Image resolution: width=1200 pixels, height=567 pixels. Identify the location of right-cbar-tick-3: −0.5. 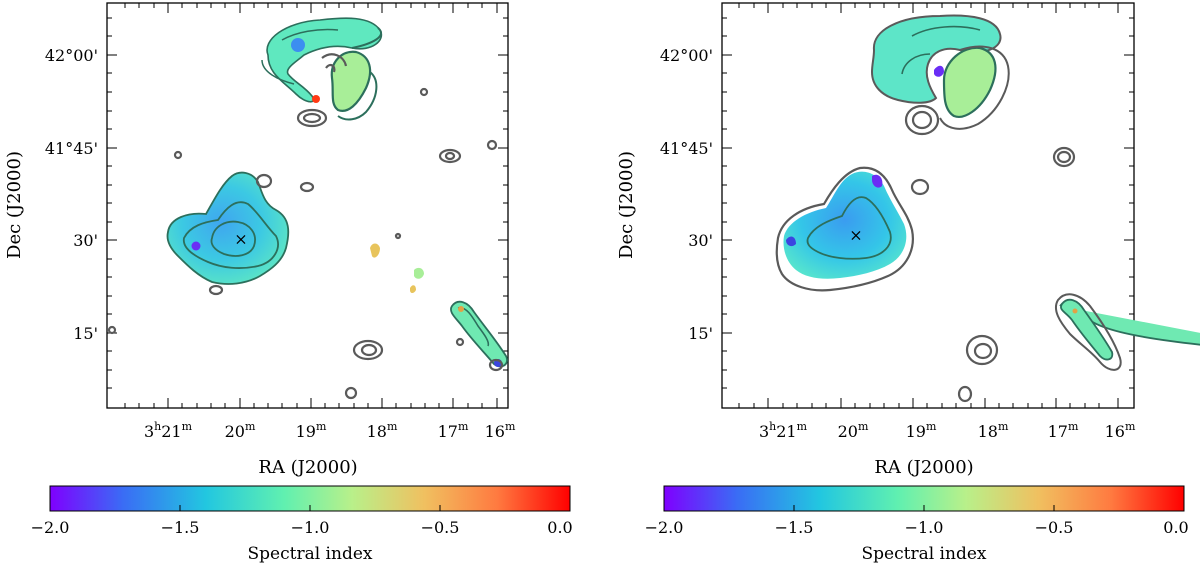
(1054, 527).